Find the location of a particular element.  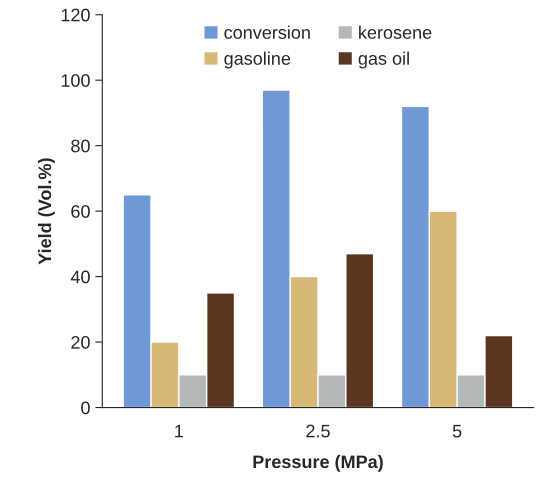

legend-label: kerosene is located at coordinates (395, 32).